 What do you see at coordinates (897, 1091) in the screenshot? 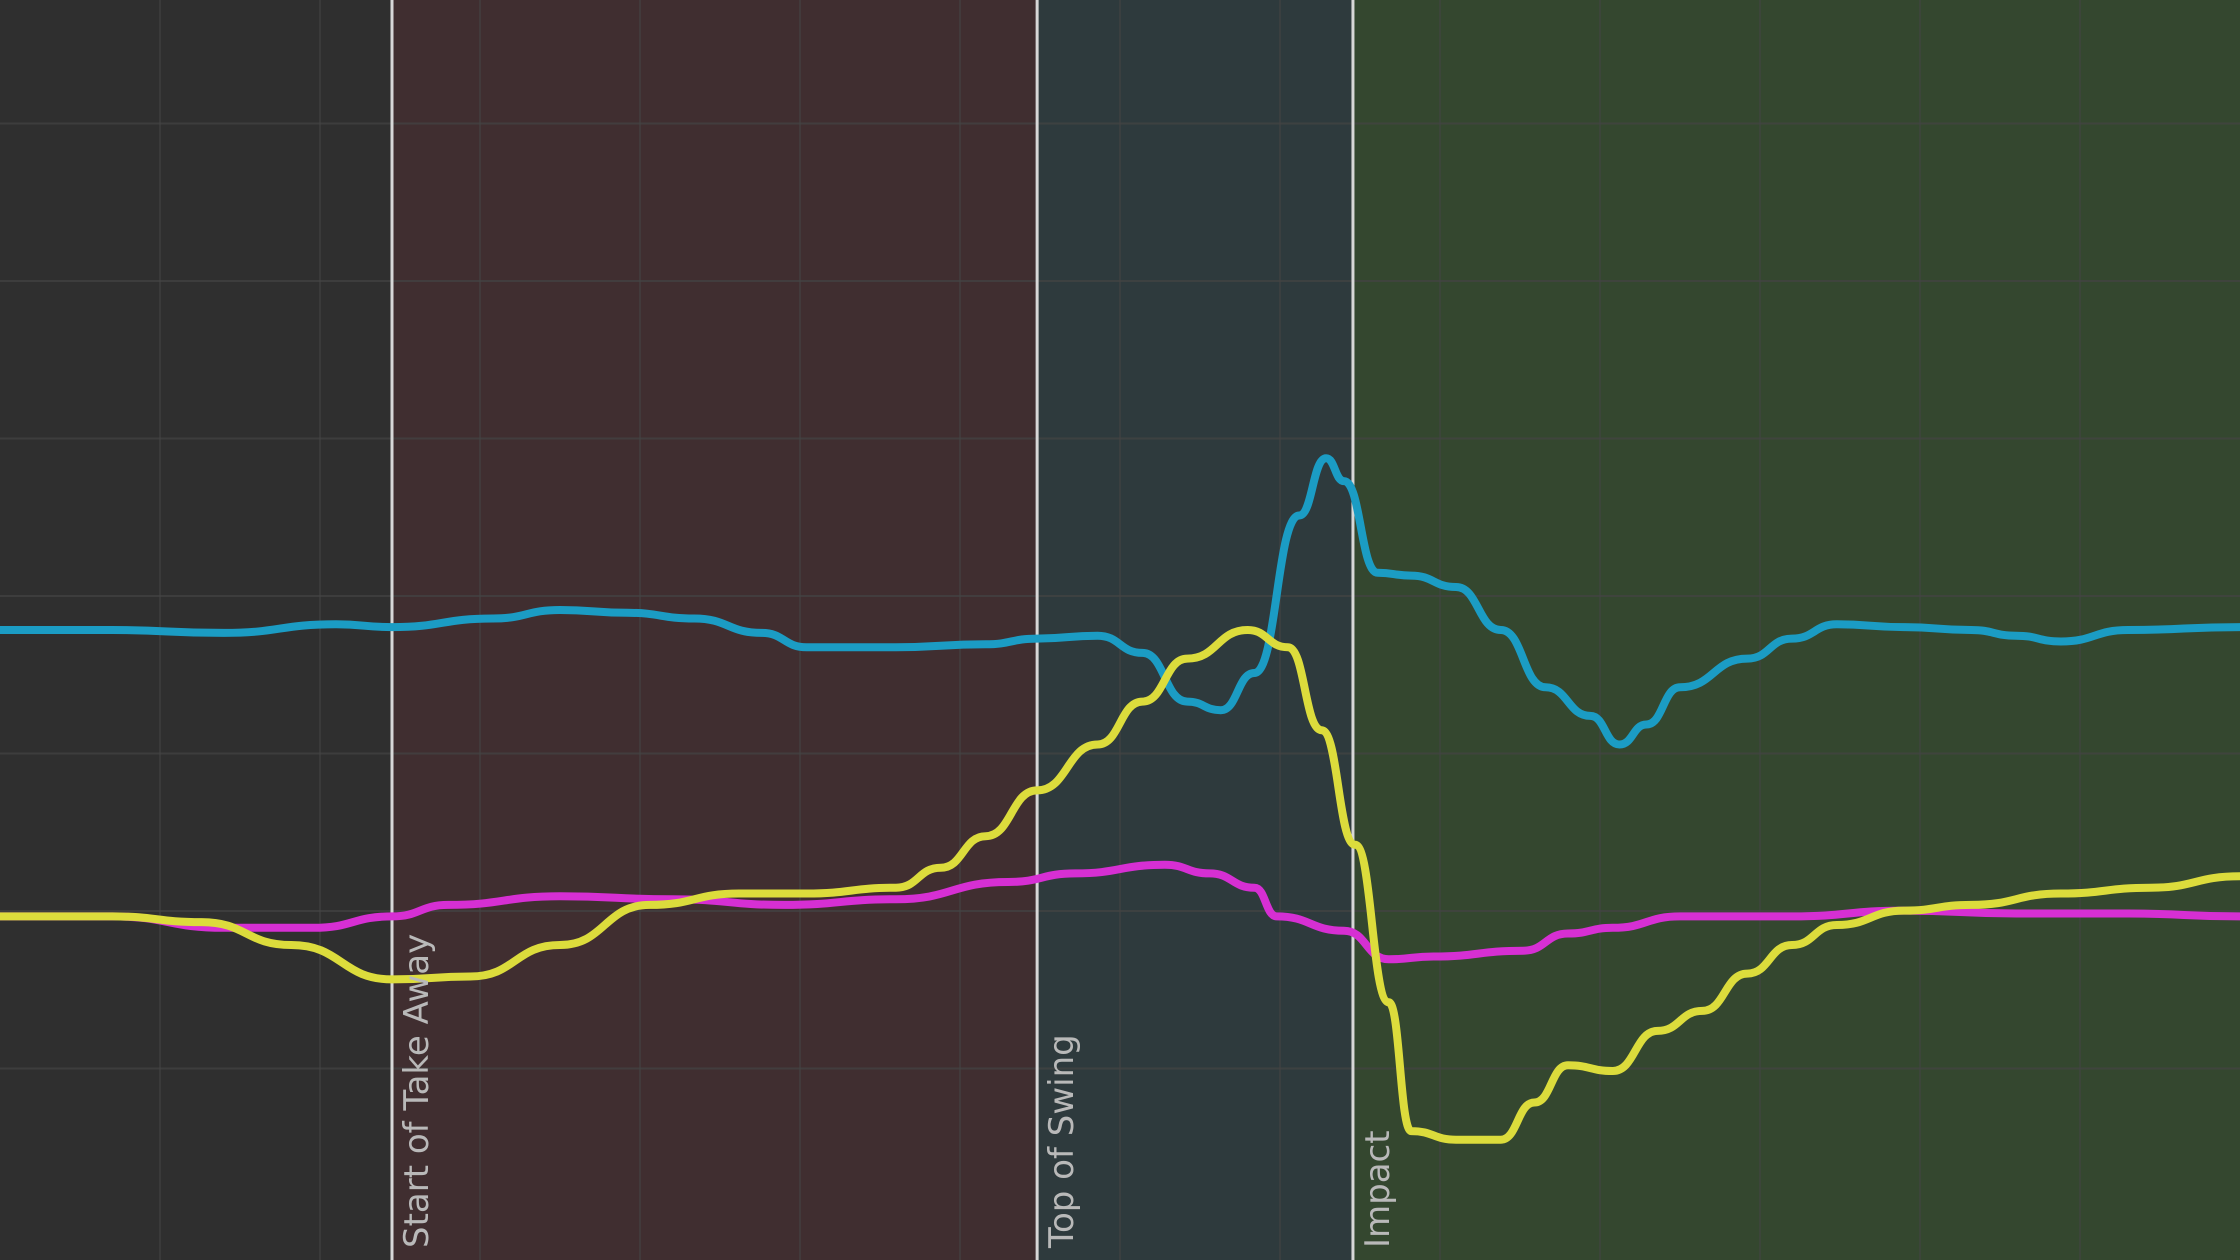
I see `event-marker-labels: Start of Take Away Top of Swing Impact` at bounding box center [897, 1091].